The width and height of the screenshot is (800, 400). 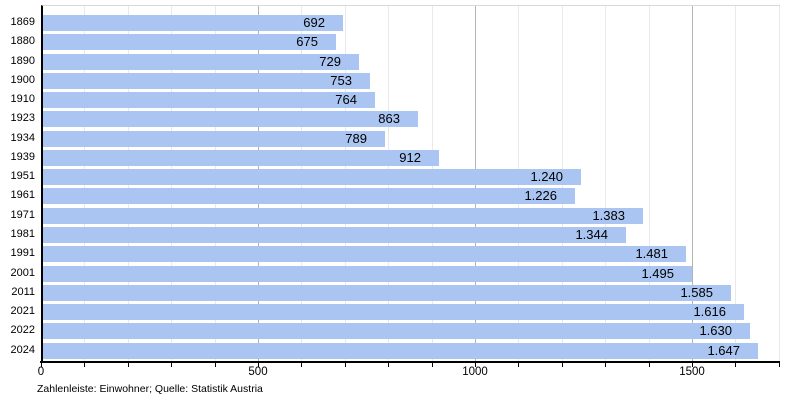 What do you see at coordinates (22, 176) in the screenshot?
I see `y-axis-label: 1951` at bounding box center [22, 176].